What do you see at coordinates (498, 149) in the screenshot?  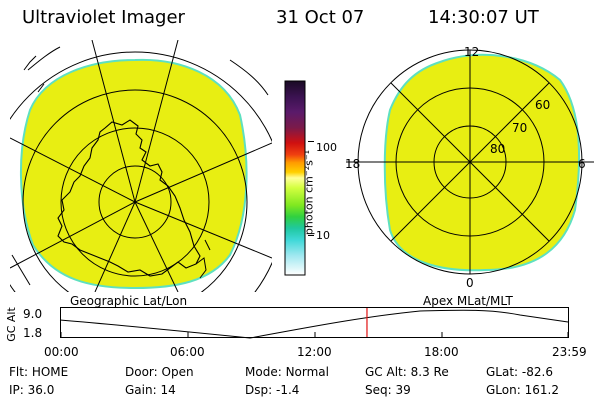 I see `mlat-label-80: 80` at bounding box center [498, 149].